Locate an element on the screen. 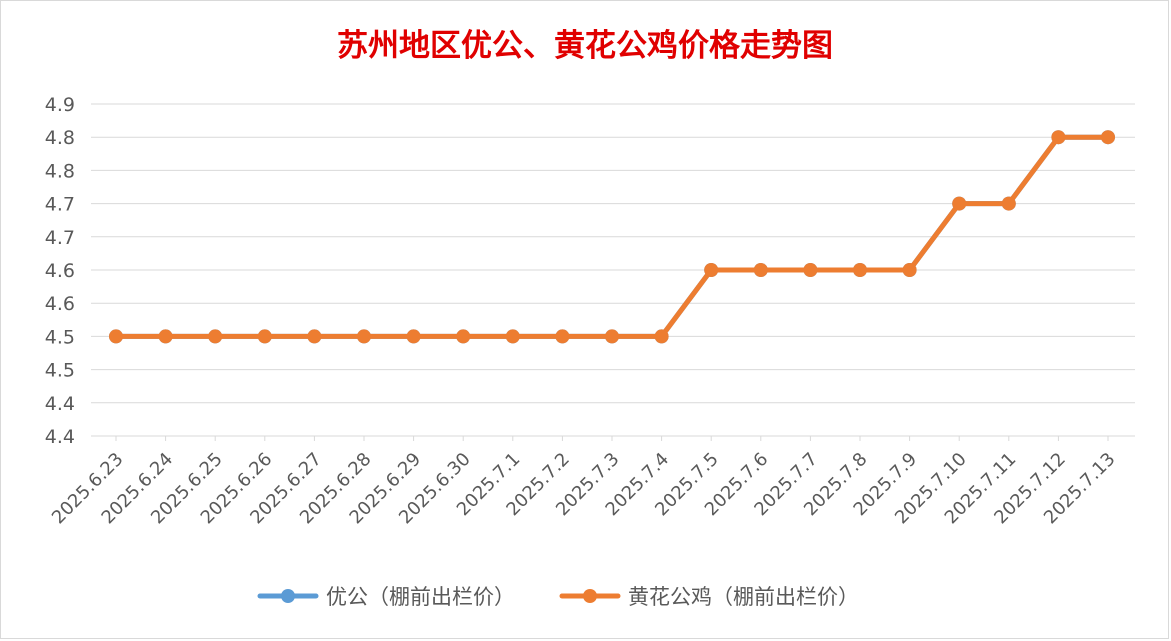 This screenshot has width=1171, height=641. legend-item: 优公（棚前出栏价） is located at coordinates (386, 597).